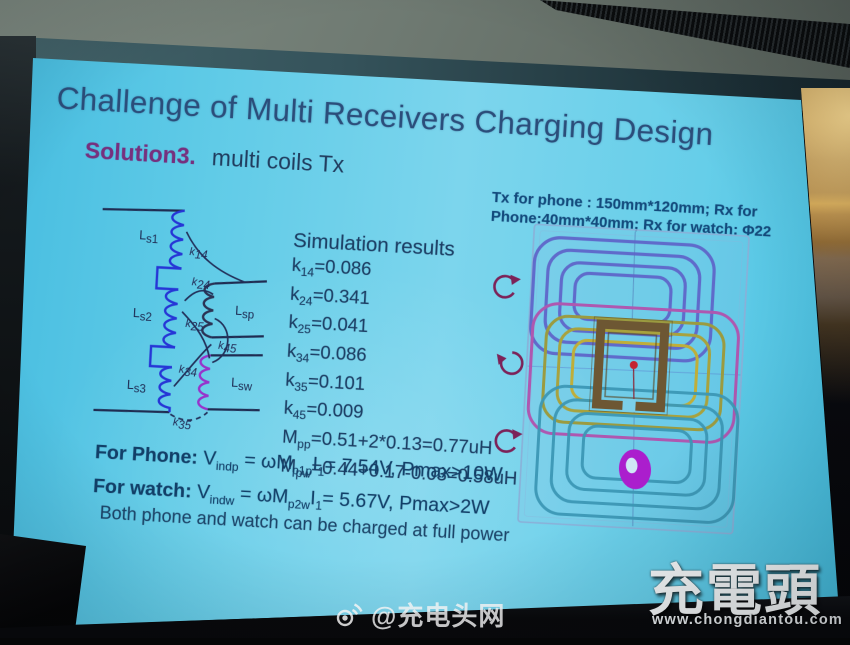  I want to click on weibo-handle: @充电头网, so click(438, 616).